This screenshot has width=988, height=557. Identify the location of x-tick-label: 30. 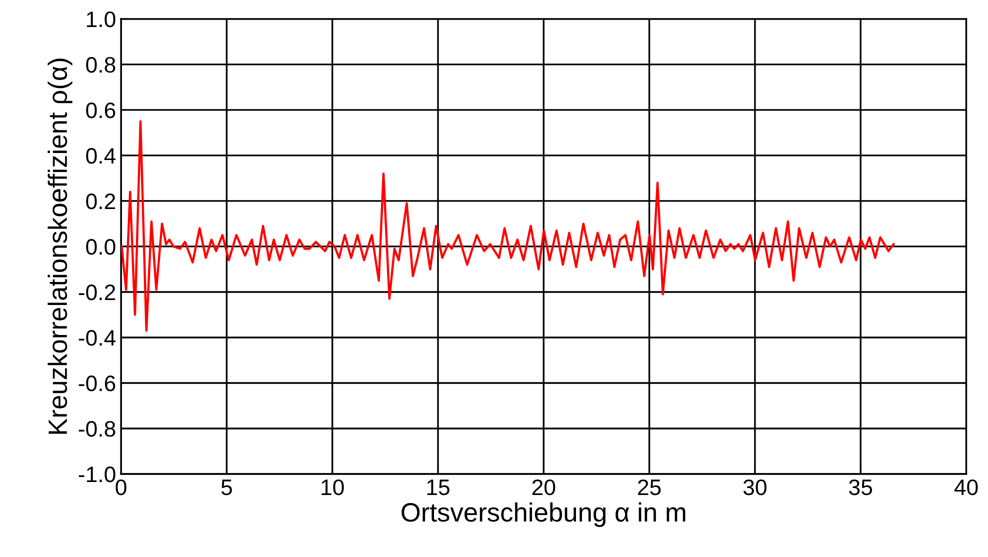
(754, 487).